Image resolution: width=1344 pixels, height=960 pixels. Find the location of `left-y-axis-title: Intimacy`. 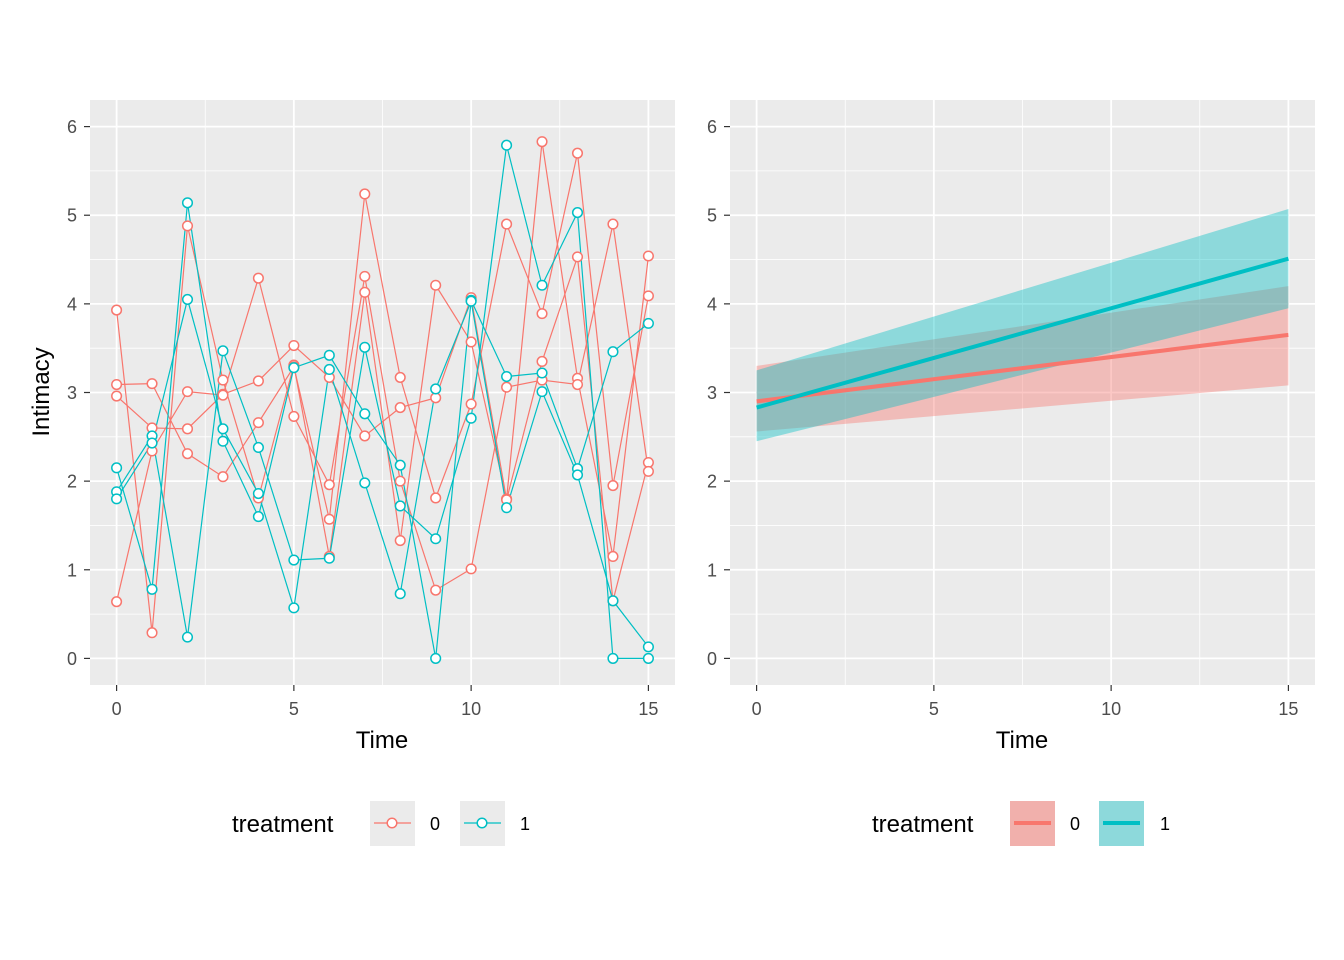

left-y-axis-title: Intimacy is located at coordinates (41, 391).